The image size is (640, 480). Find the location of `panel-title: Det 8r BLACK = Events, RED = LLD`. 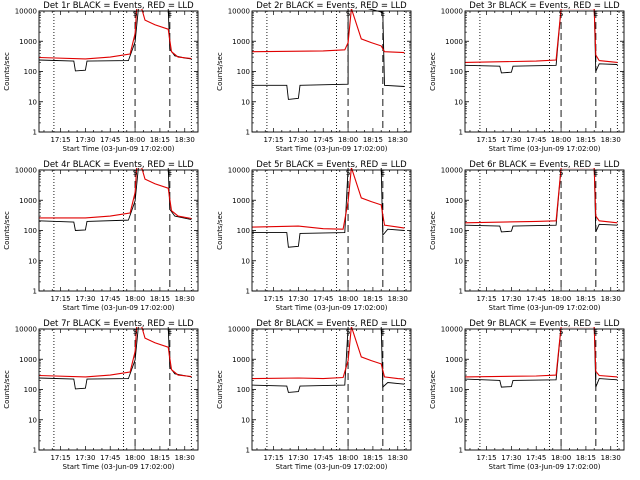

panel-title: Det 8r BLACK = Events, RED = LLD is located at coordinates (331, 324).